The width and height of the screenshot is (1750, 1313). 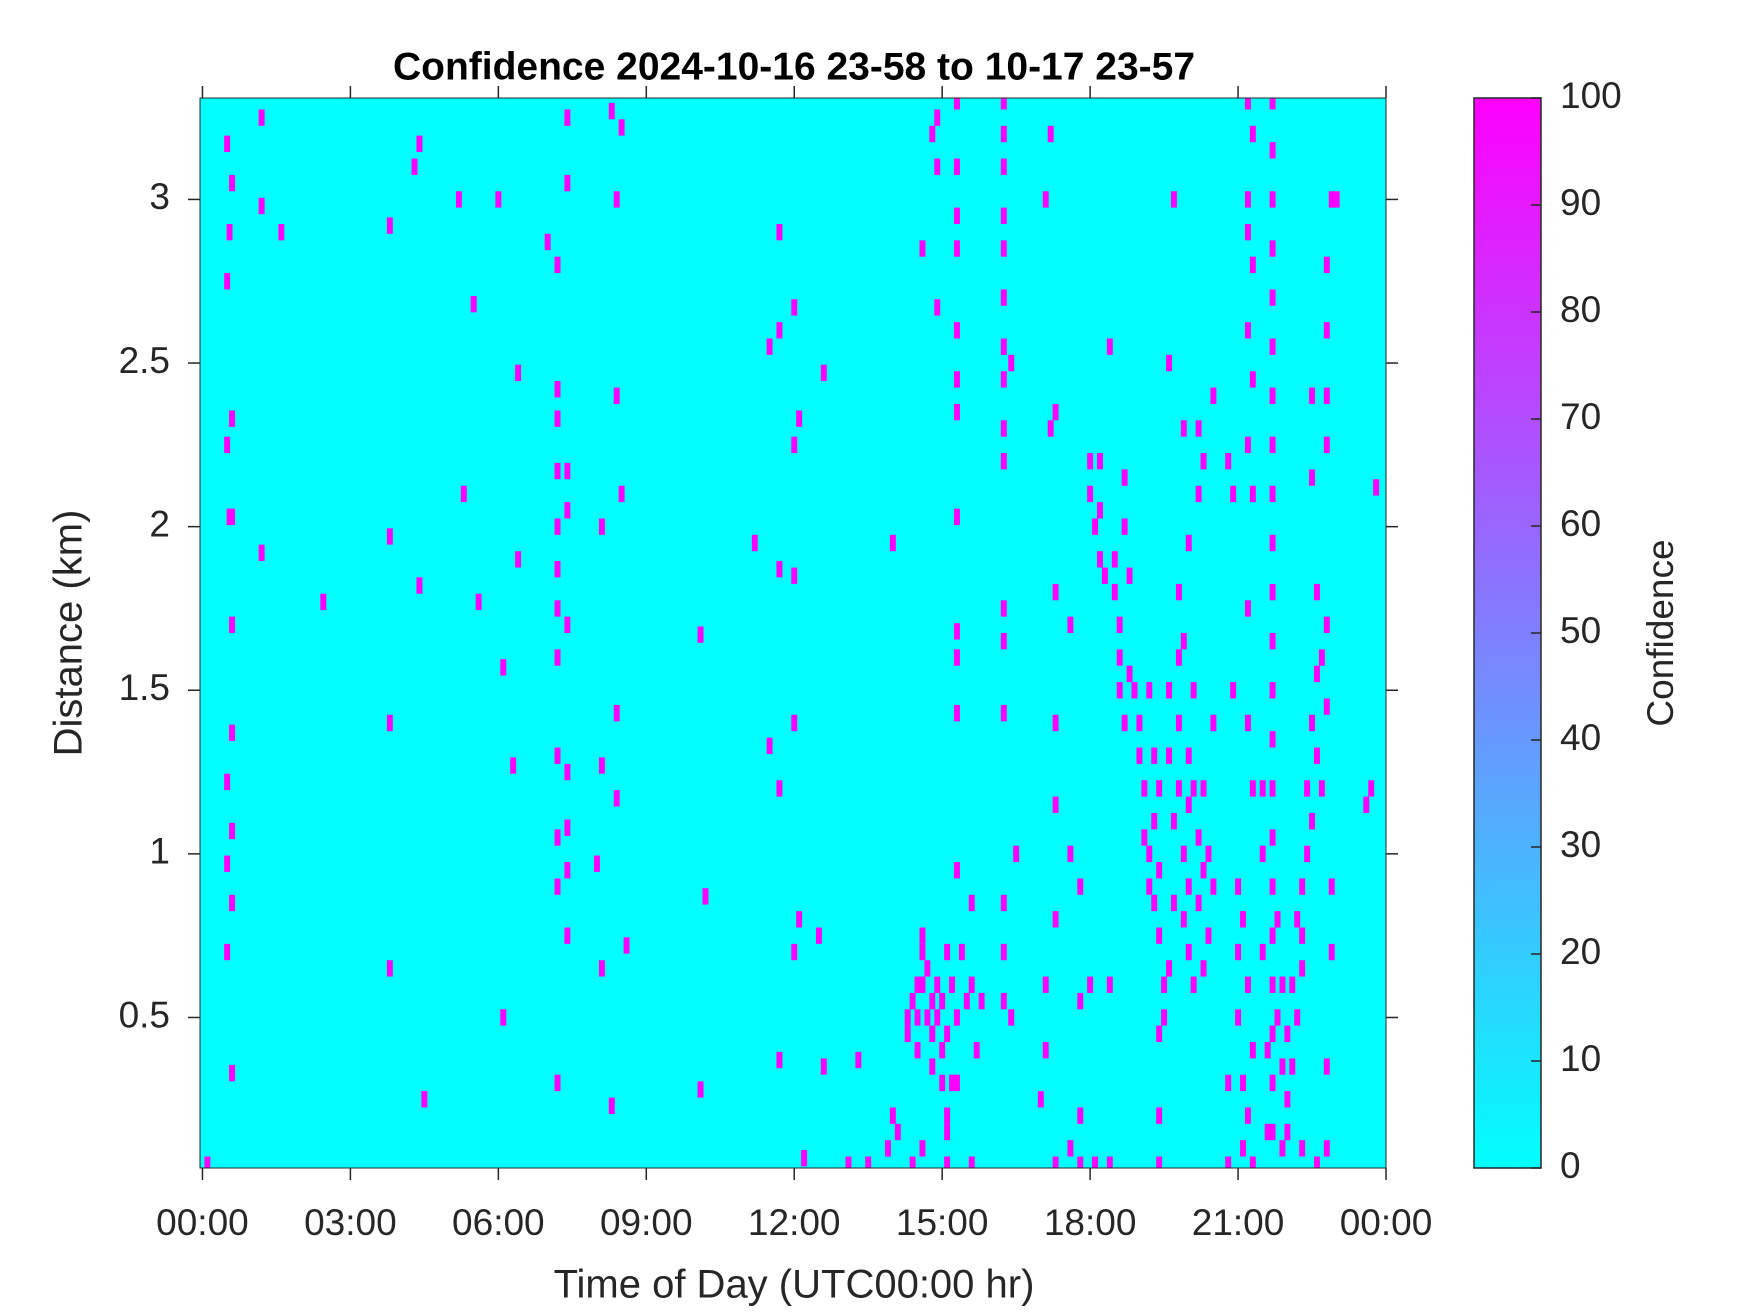 I want to click on x-tick-label: 18:00, so click(x=1090, y=1222).